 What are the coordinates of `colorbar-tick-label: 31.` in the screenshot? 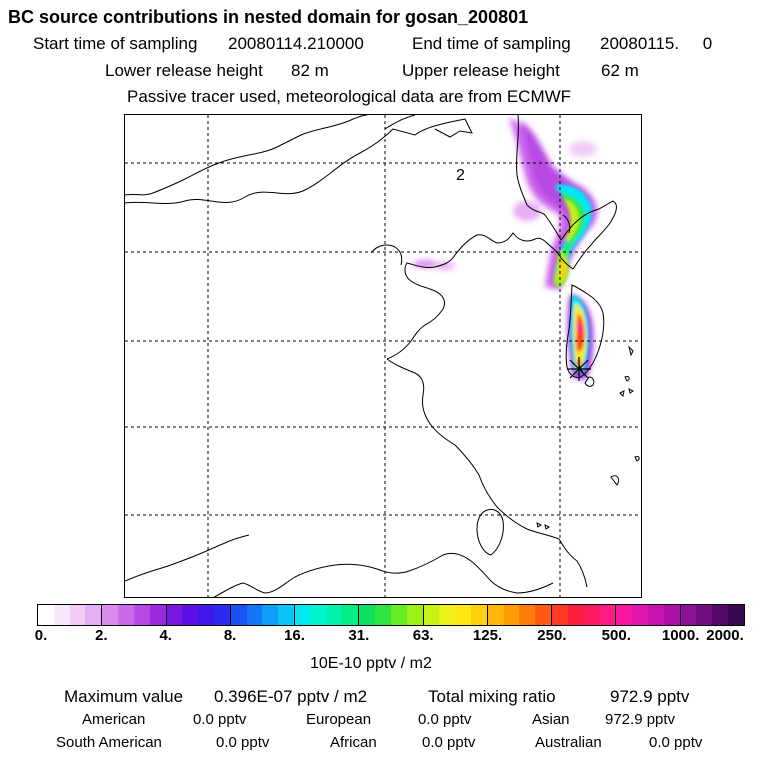 It's located at (359, 635).